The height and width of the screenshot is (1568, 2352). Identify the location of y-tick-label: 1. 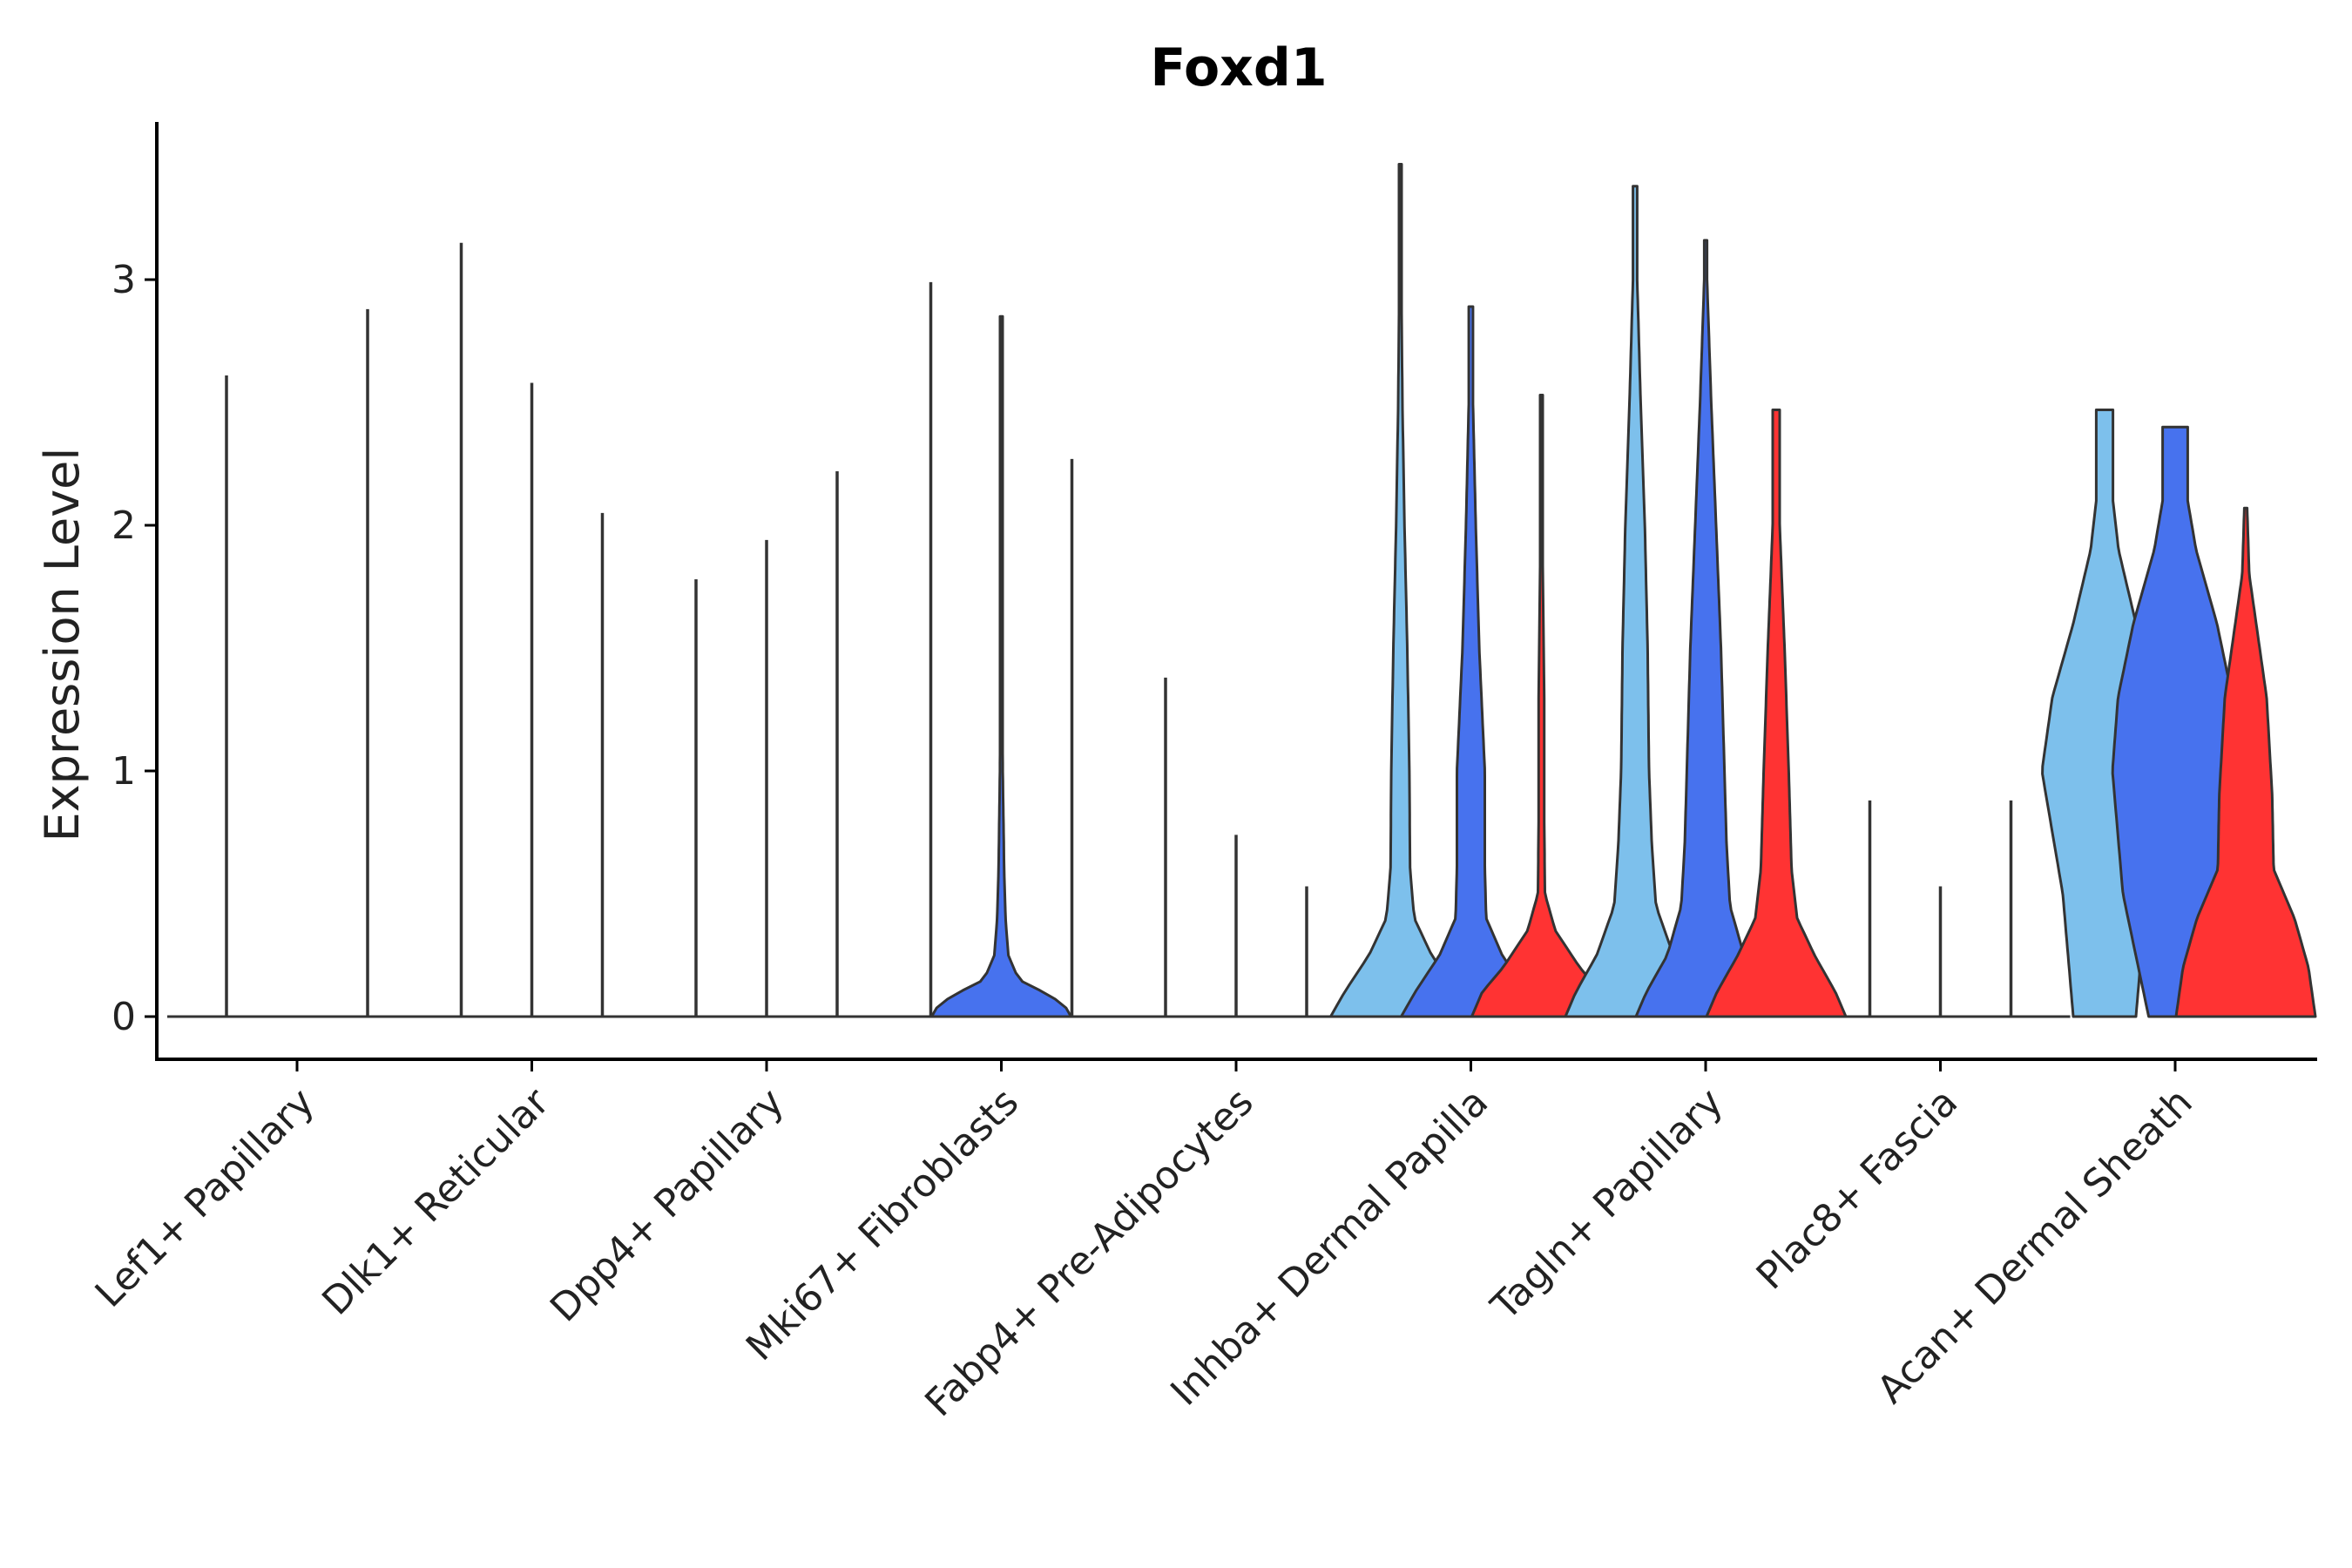
(124, 771).